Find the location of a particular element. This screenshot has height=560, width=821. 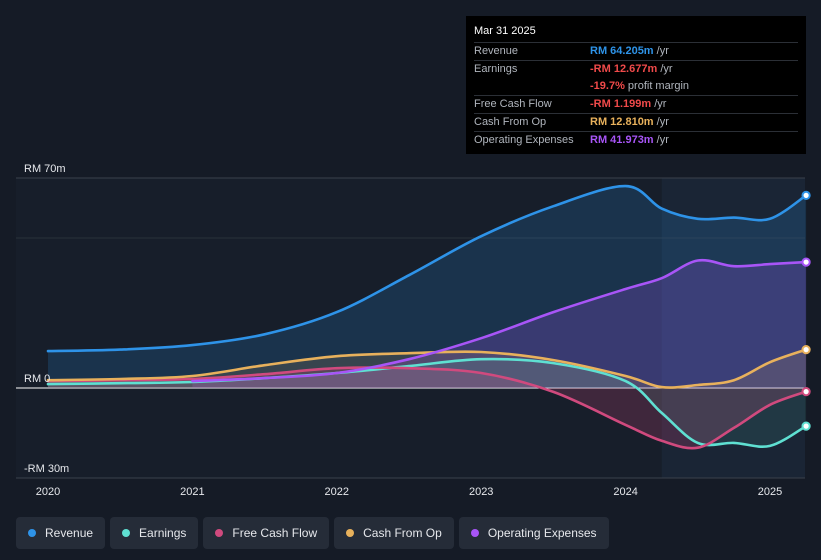

tooltip-label: Operating Expenses is located at coordinates (524, 140).